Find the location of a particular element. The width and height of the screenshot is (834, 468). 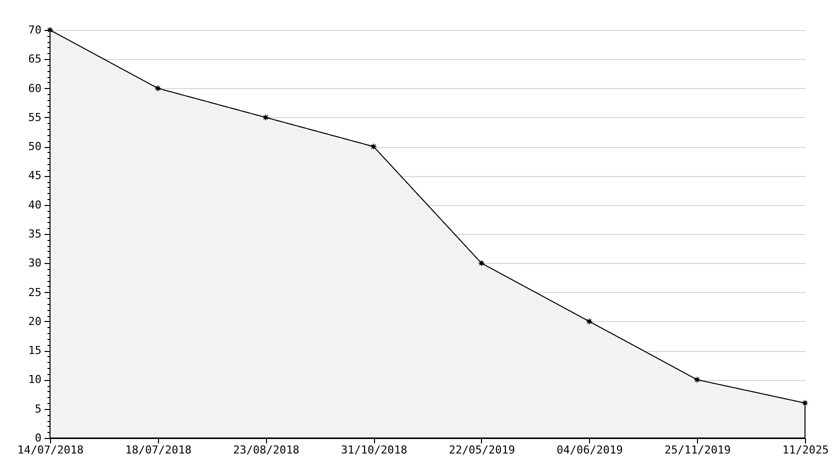

x-tick-label: 04/06/2019 is located at coordinates (589, 450).